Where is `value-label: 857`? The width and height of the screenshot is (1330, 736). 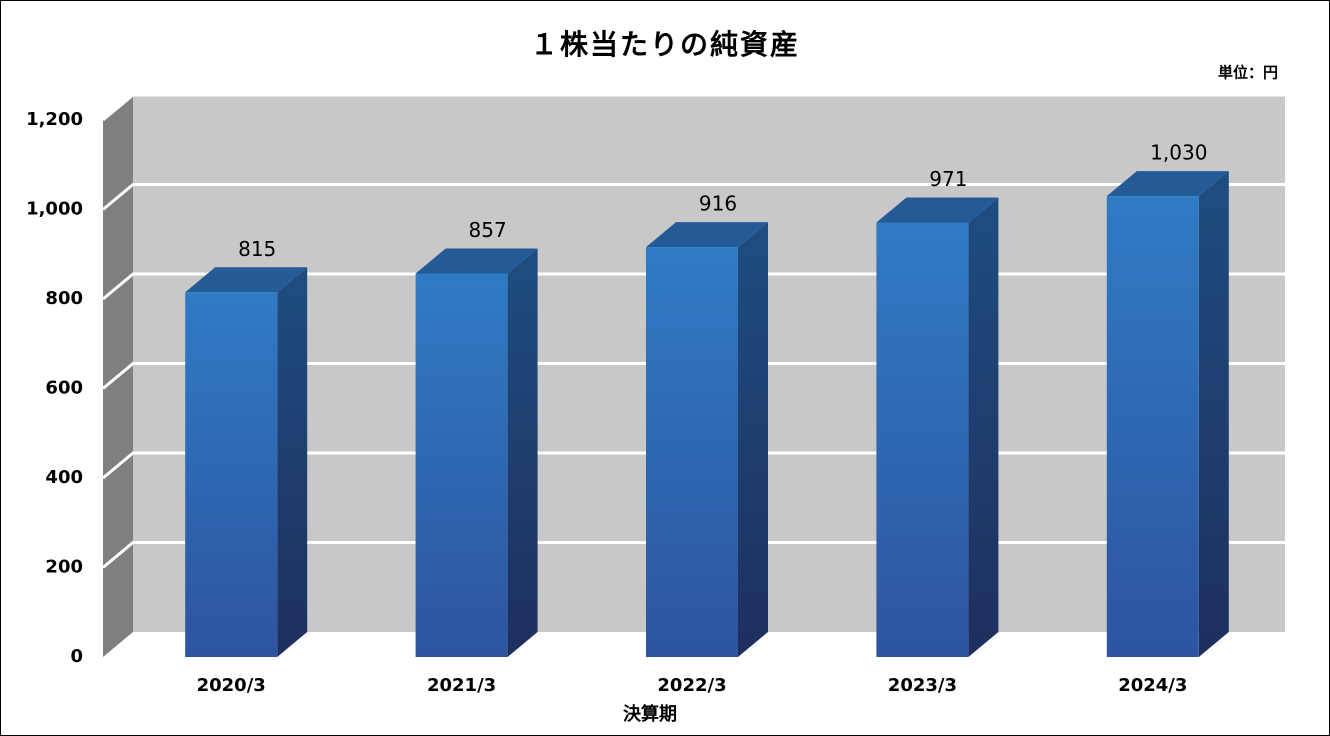
value-label: 857 is located at coordinates (488, 230).